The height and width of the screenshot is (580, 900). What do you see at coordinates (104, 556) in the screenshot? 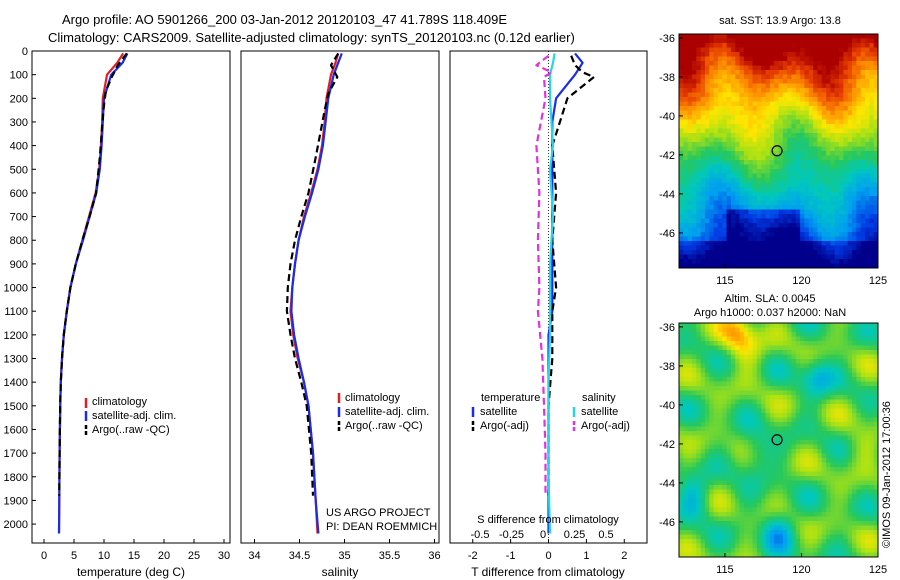
I see `x-tick-label: 10` at bounding box center [104, 556].